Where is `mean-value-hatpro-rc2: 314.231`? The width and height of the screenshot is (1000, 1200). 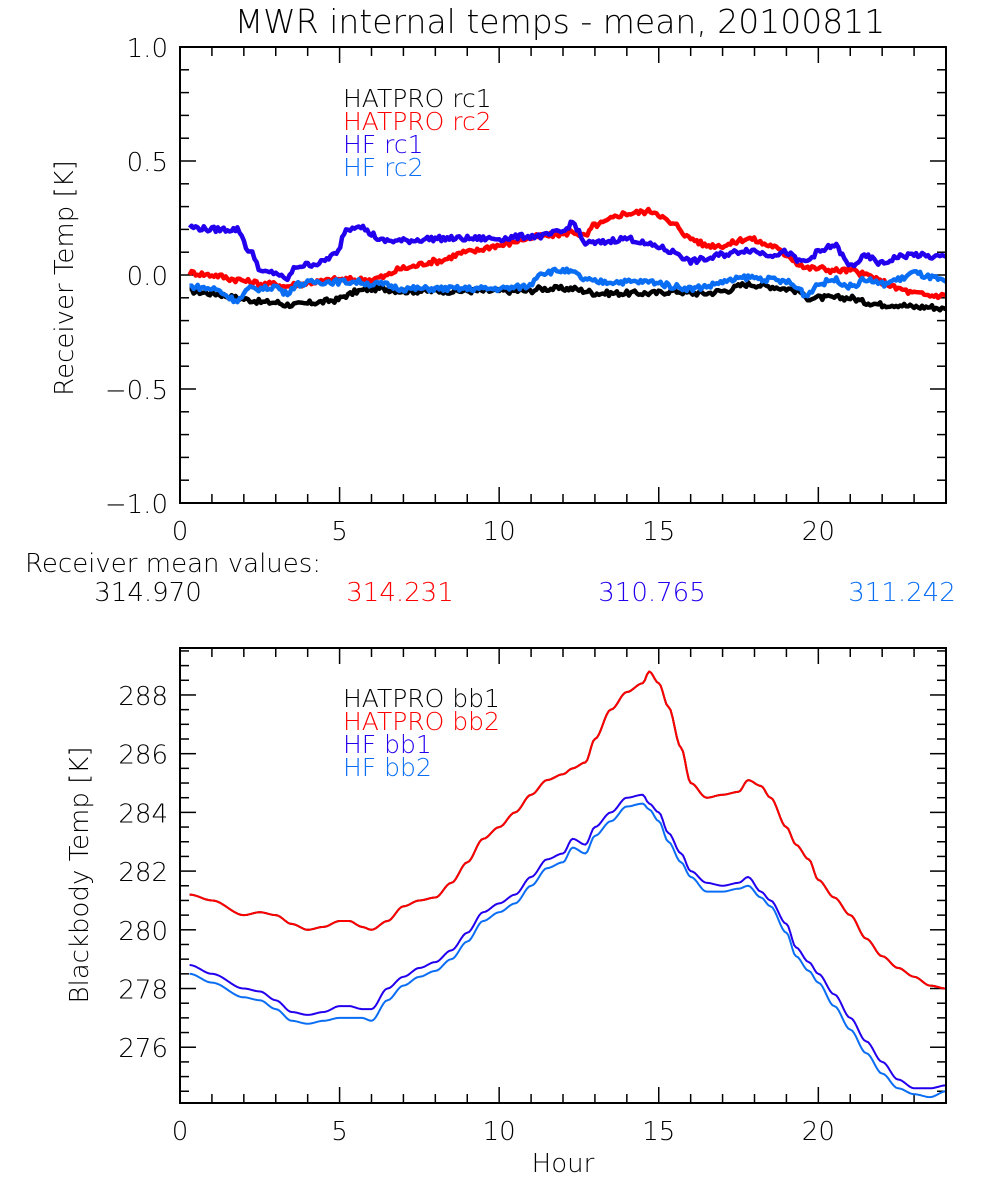 mean-value-hatpro-rc2: 314.231 is located at coordinates (400, 593).